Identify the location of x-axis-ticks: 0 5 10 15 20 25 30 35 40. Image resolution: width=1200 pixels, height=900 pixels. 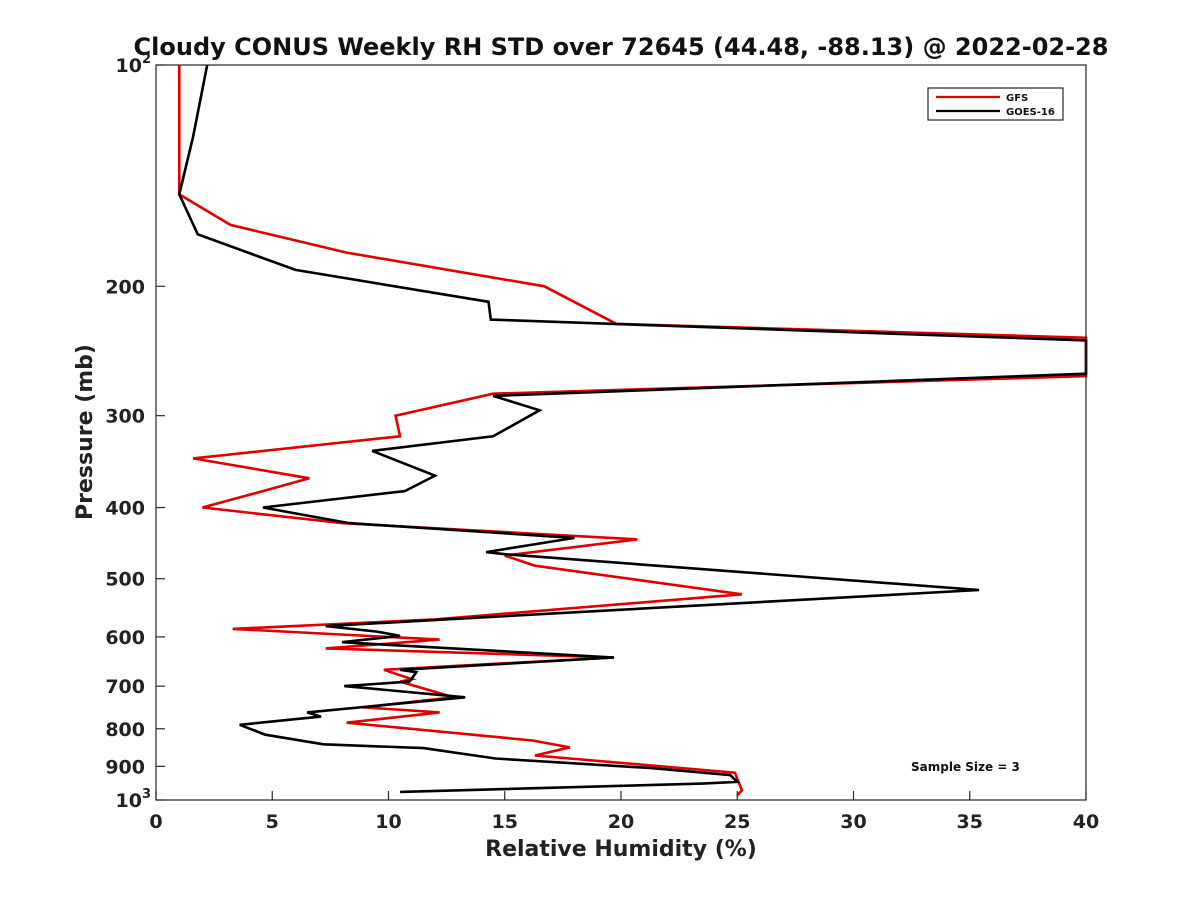
(624, 812).